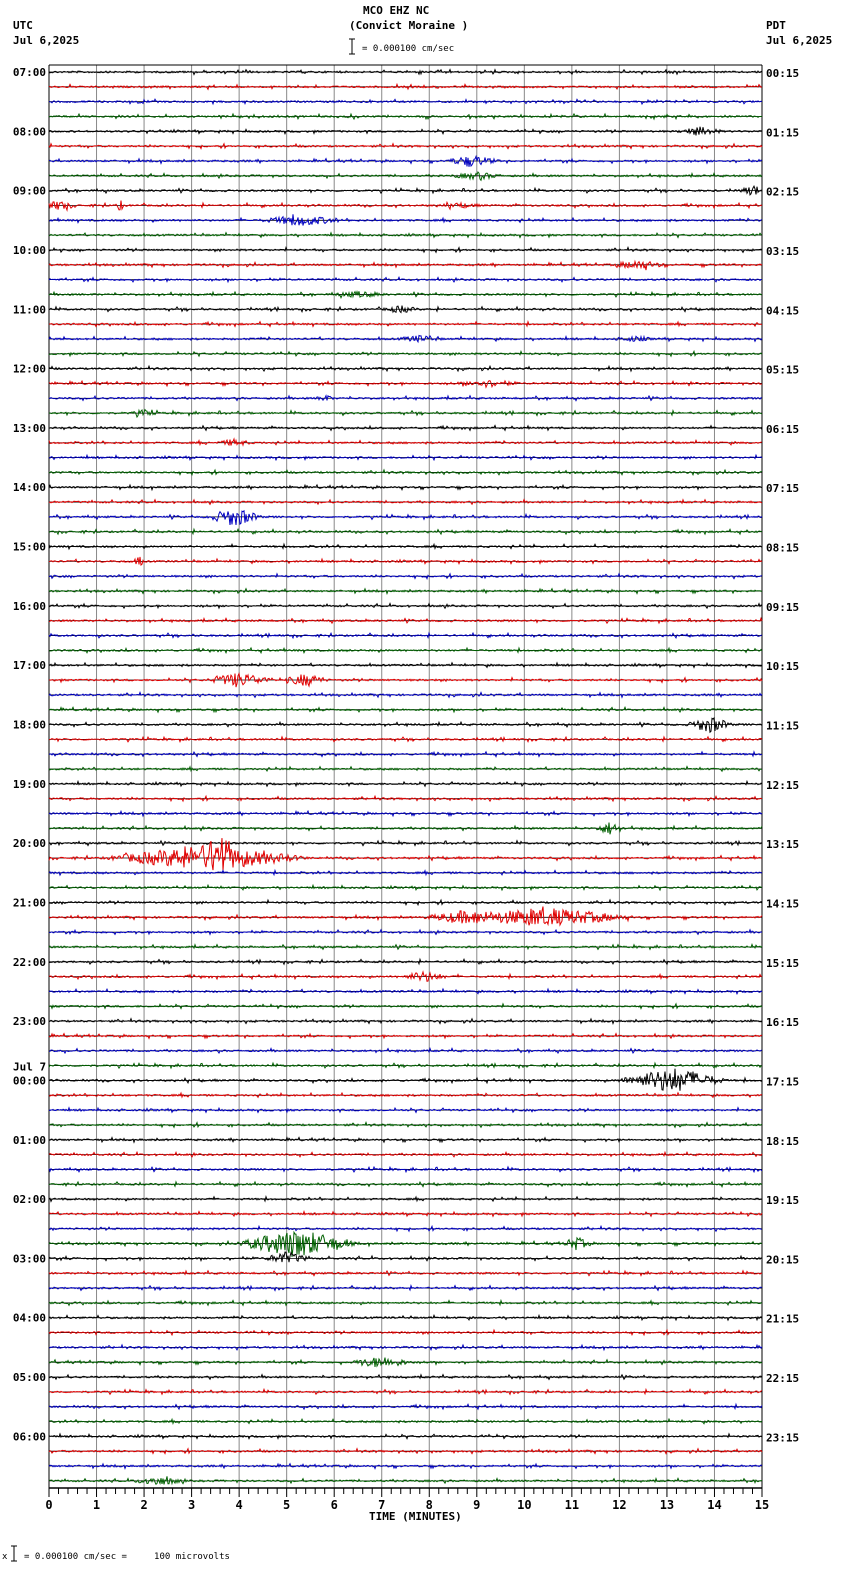  I want to click on pdt-hour-label: 03:15, so click(782, 251).